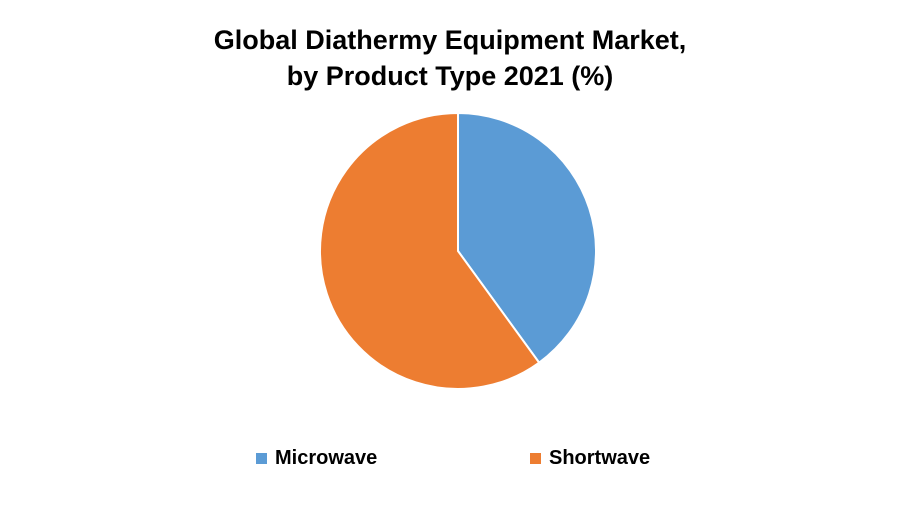  Describe the element at coordinates (450, 461) in the screenshot. I see `legend: Microwave Shortwave` at that location.